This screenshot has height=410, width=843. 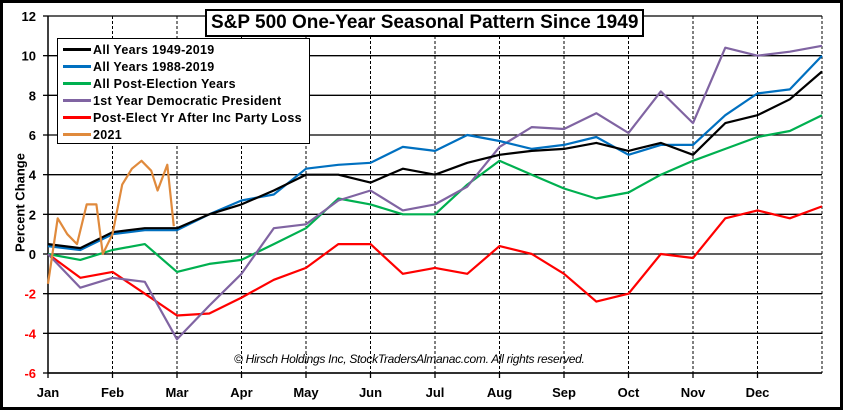 What do you see at coordinates (112, 392) in the screenshot?
I see `x-tick-label: Feb` at bounding box center [112, 392].